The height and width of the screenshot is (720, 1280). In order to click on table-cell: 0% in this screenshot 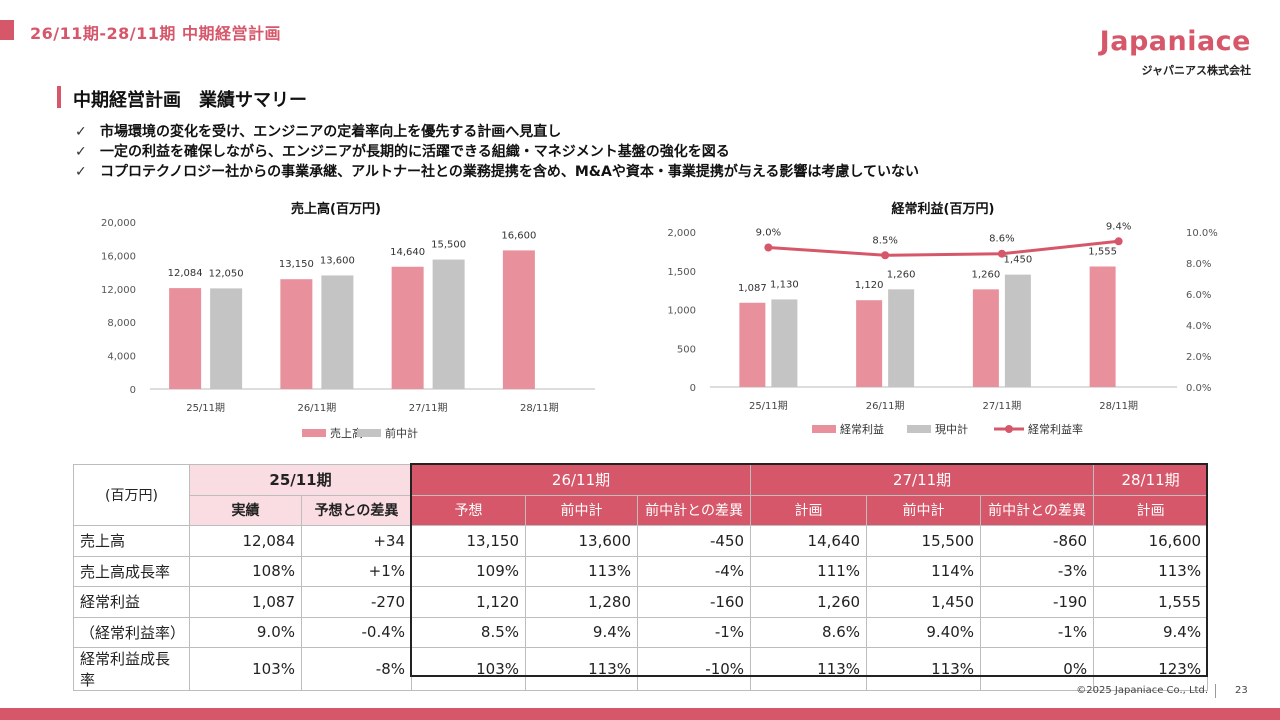, I will do `click(1037, 669)`.